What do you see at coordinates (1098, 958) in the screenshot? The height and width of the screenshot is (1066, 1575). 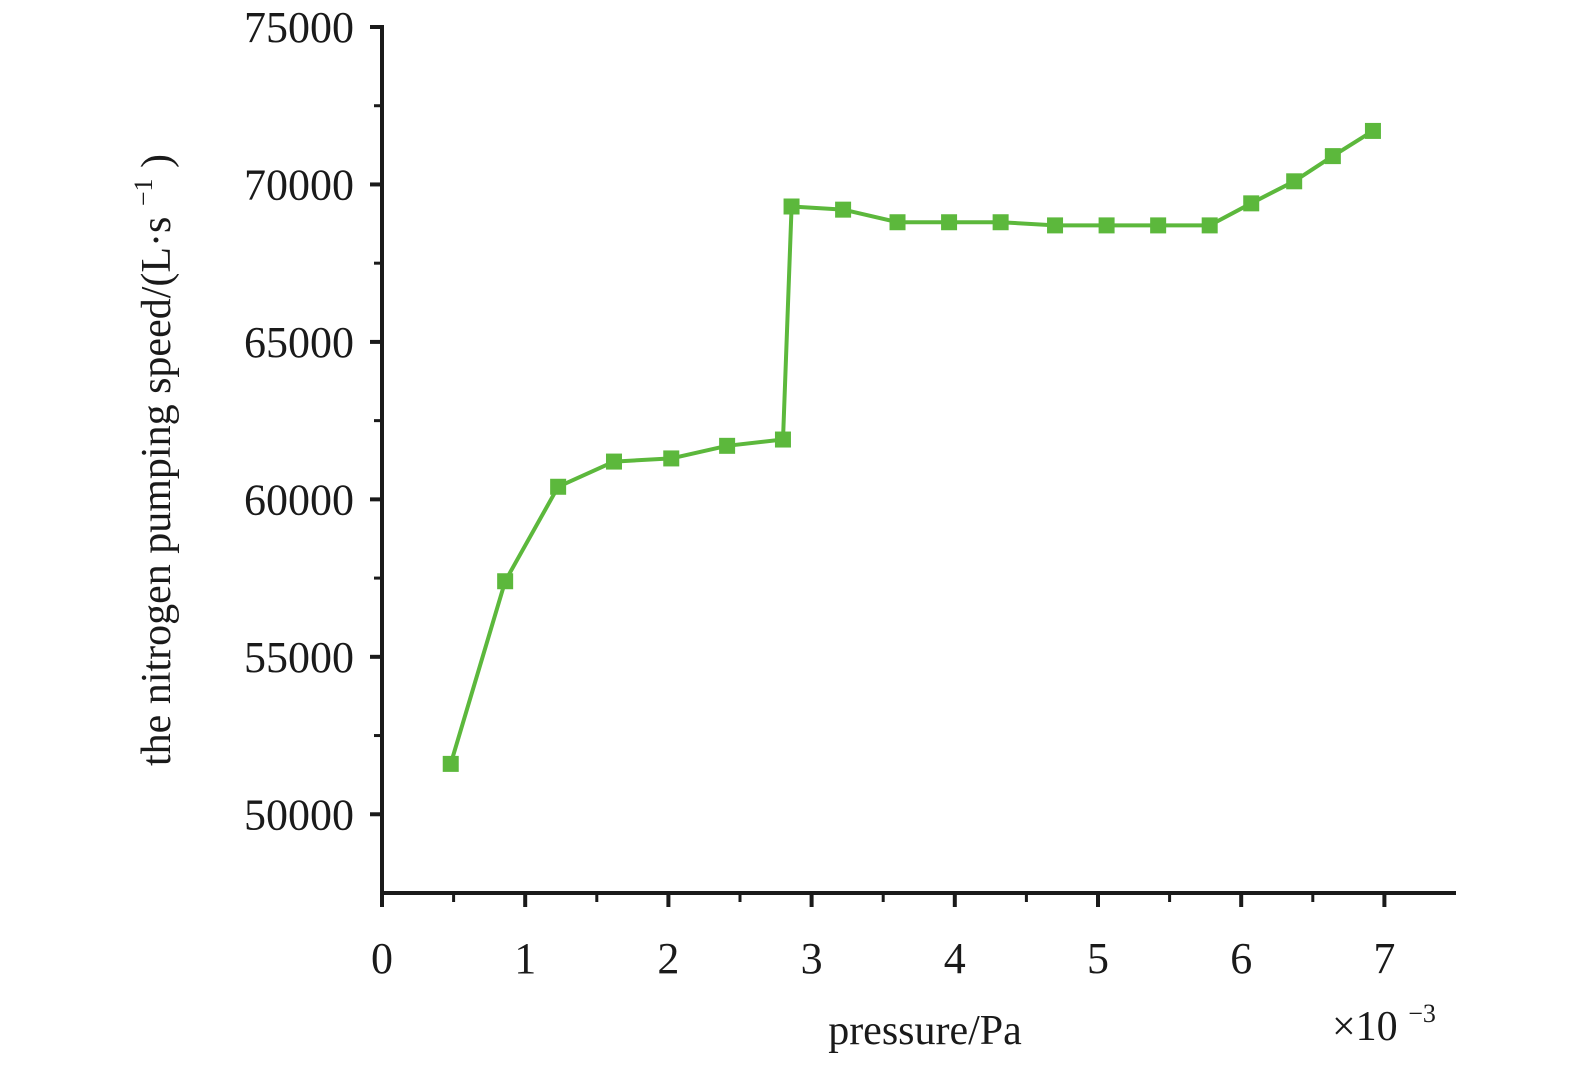 I see `x-tick-label: 5` at bounding box center [1098, 958].